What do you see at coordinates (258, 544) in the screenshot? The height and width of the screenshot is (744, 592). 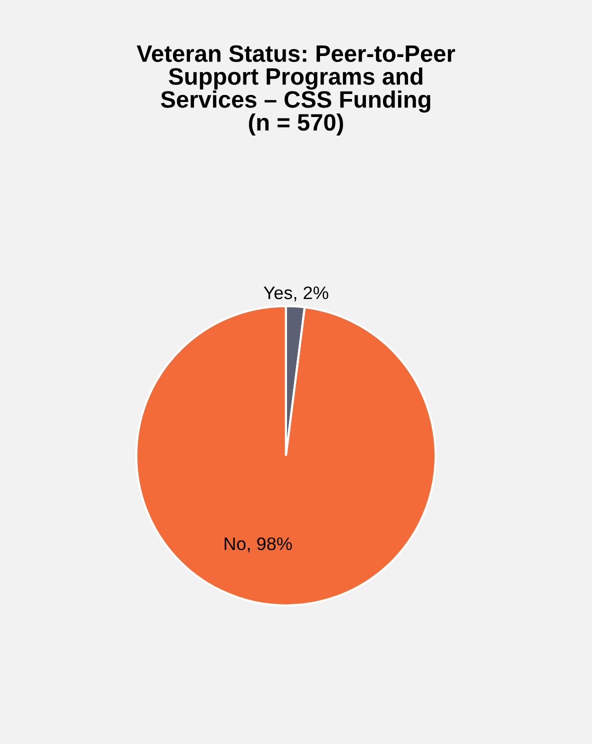 I see `slice-label: No, 98%` at bounding box center [258, 544].